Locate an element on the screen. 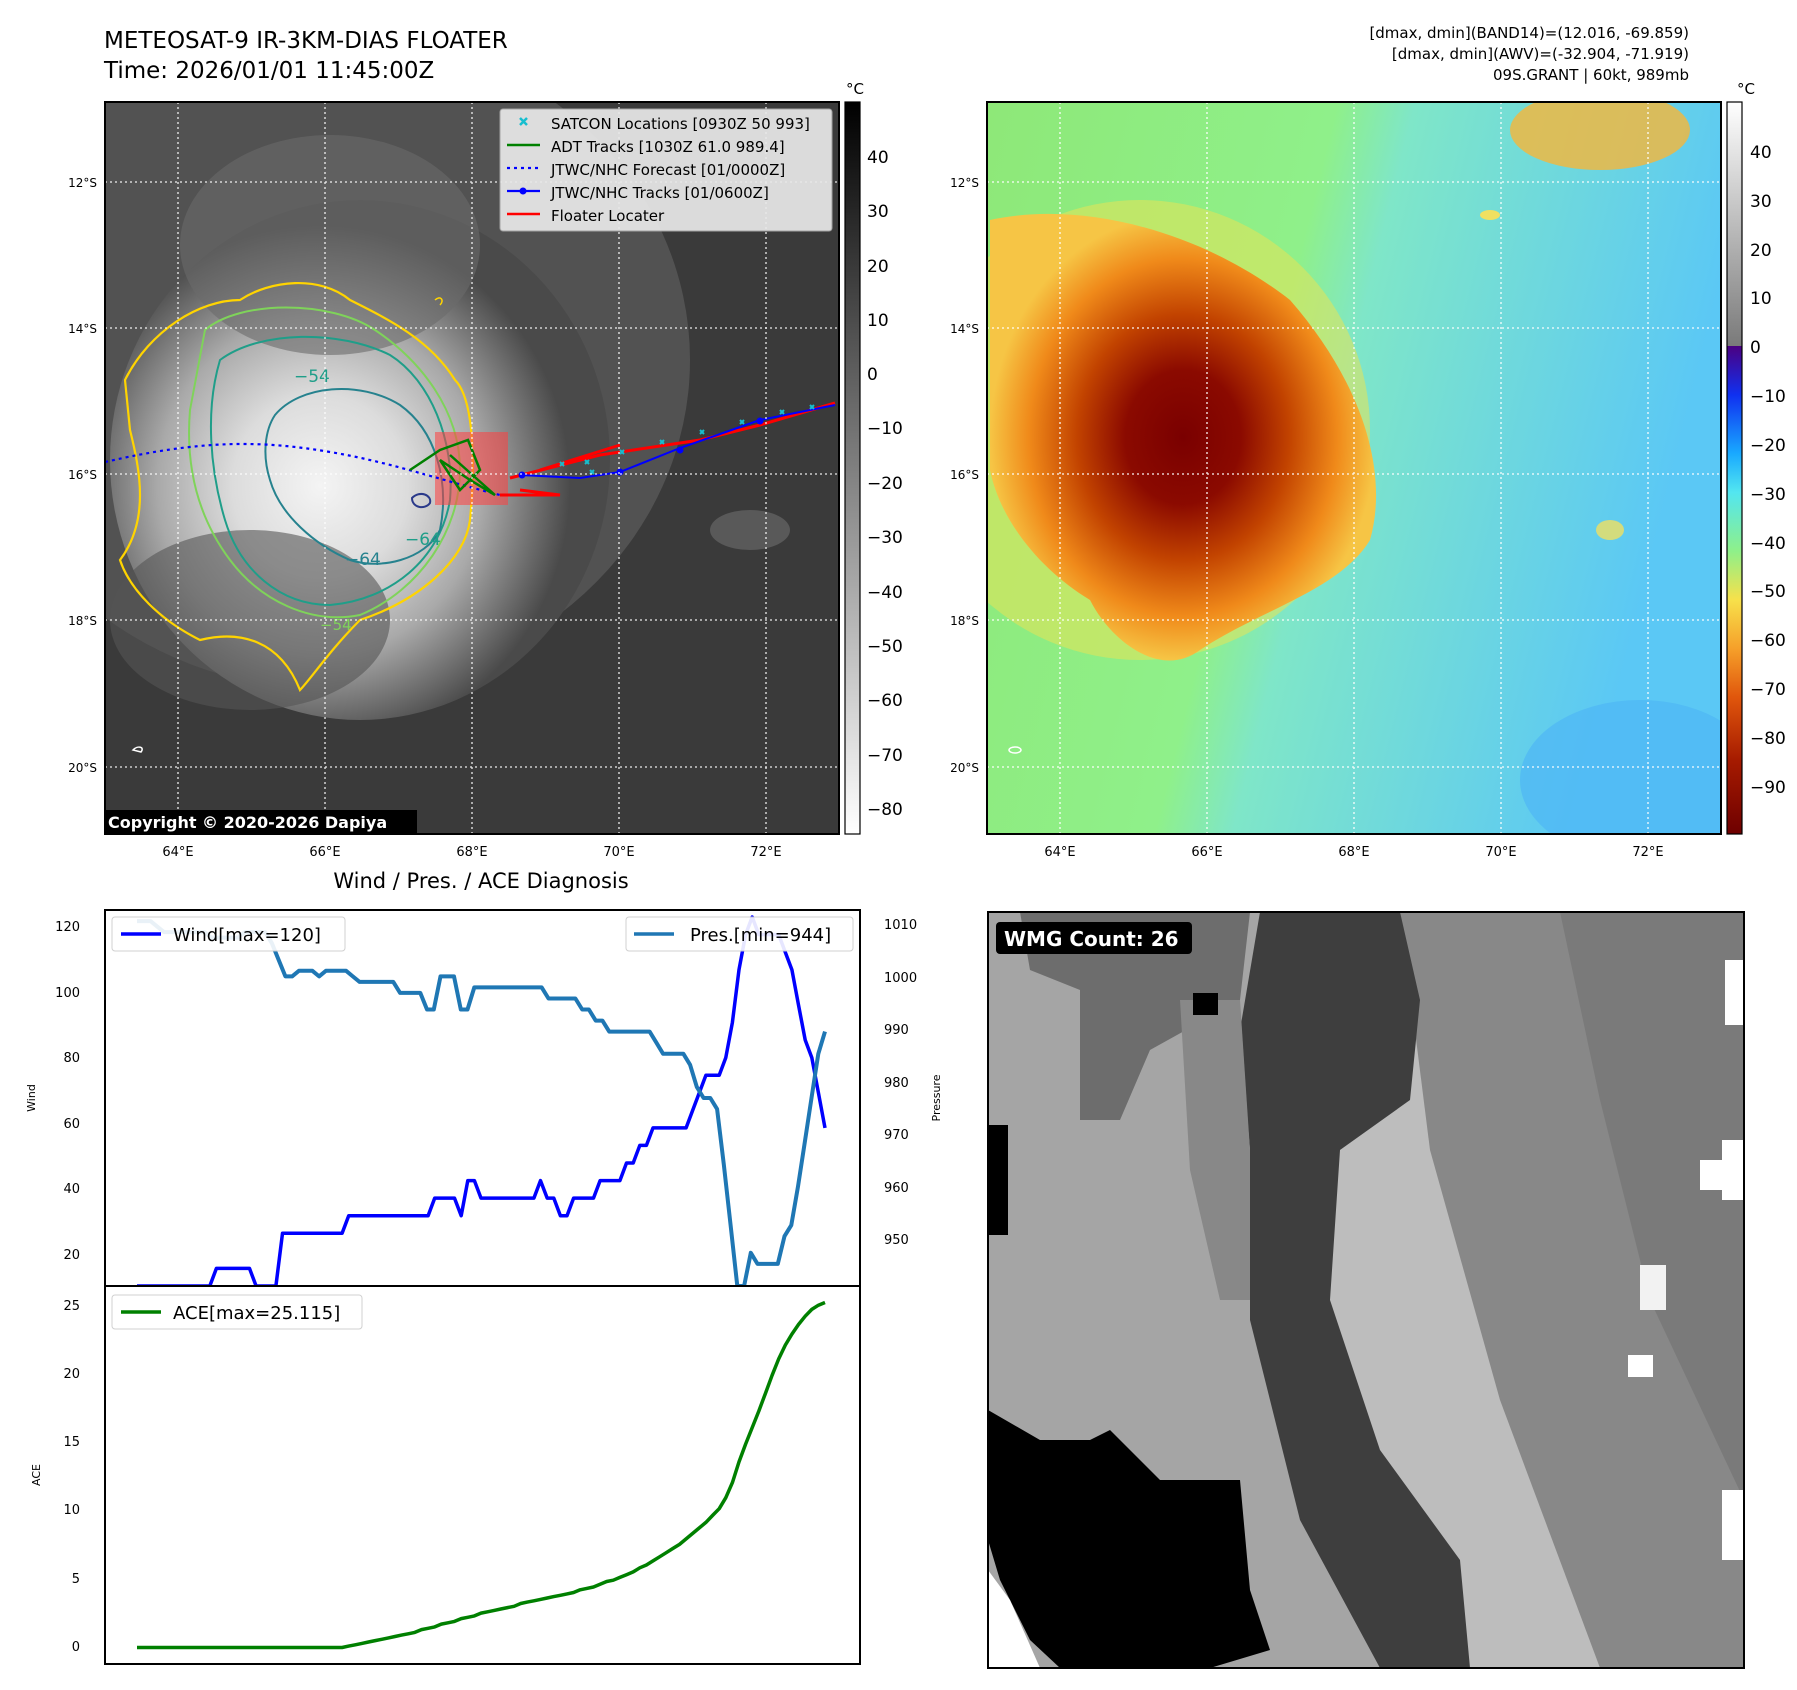  legend-locater: Floater Locater is located at coordinates (608, 216).